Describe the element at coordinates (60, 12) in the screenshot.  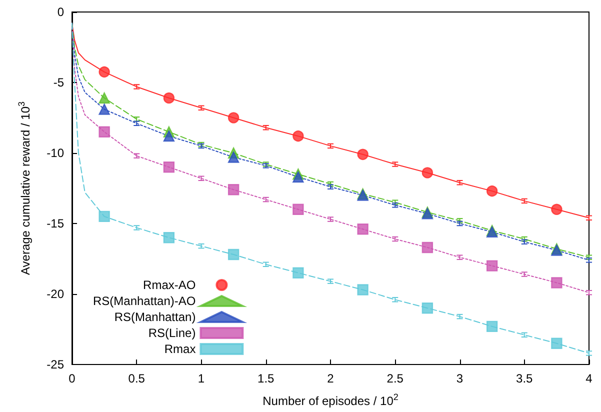
I see `y-tick-label: 0` at that location.